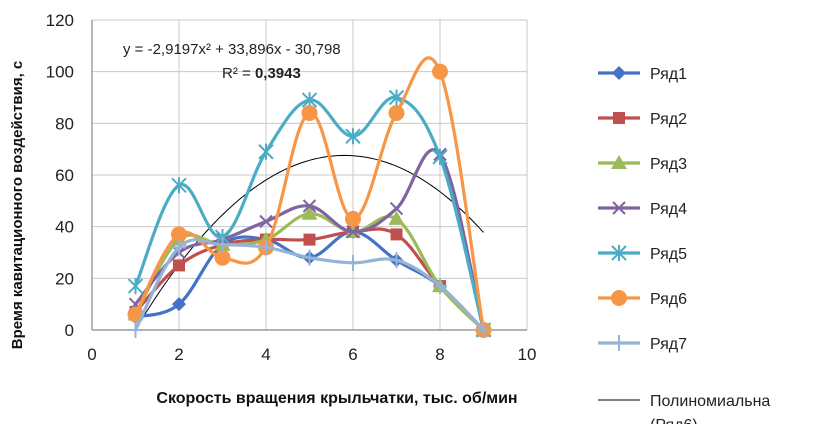  I want to click on legend-label: Ряд1, so click(668, 74).